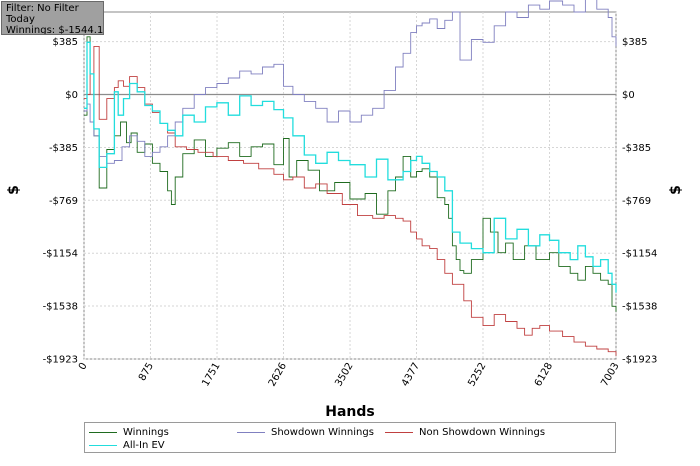  What do you see at coordinates (60, 307) in the screenshot?
I see `y-tick-label-left: -$1538` at bounding box center [60, 307].